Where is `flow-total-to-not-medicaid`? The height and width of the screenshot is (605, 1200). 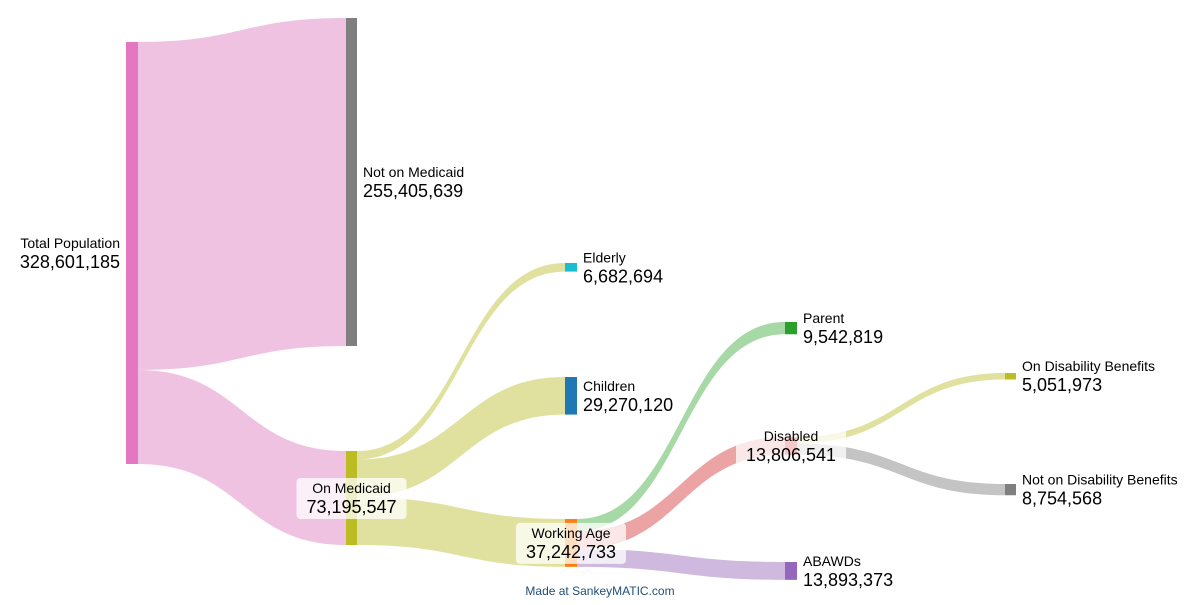 flow-total-to-not-medicaid is located at coordinates (242, 194).